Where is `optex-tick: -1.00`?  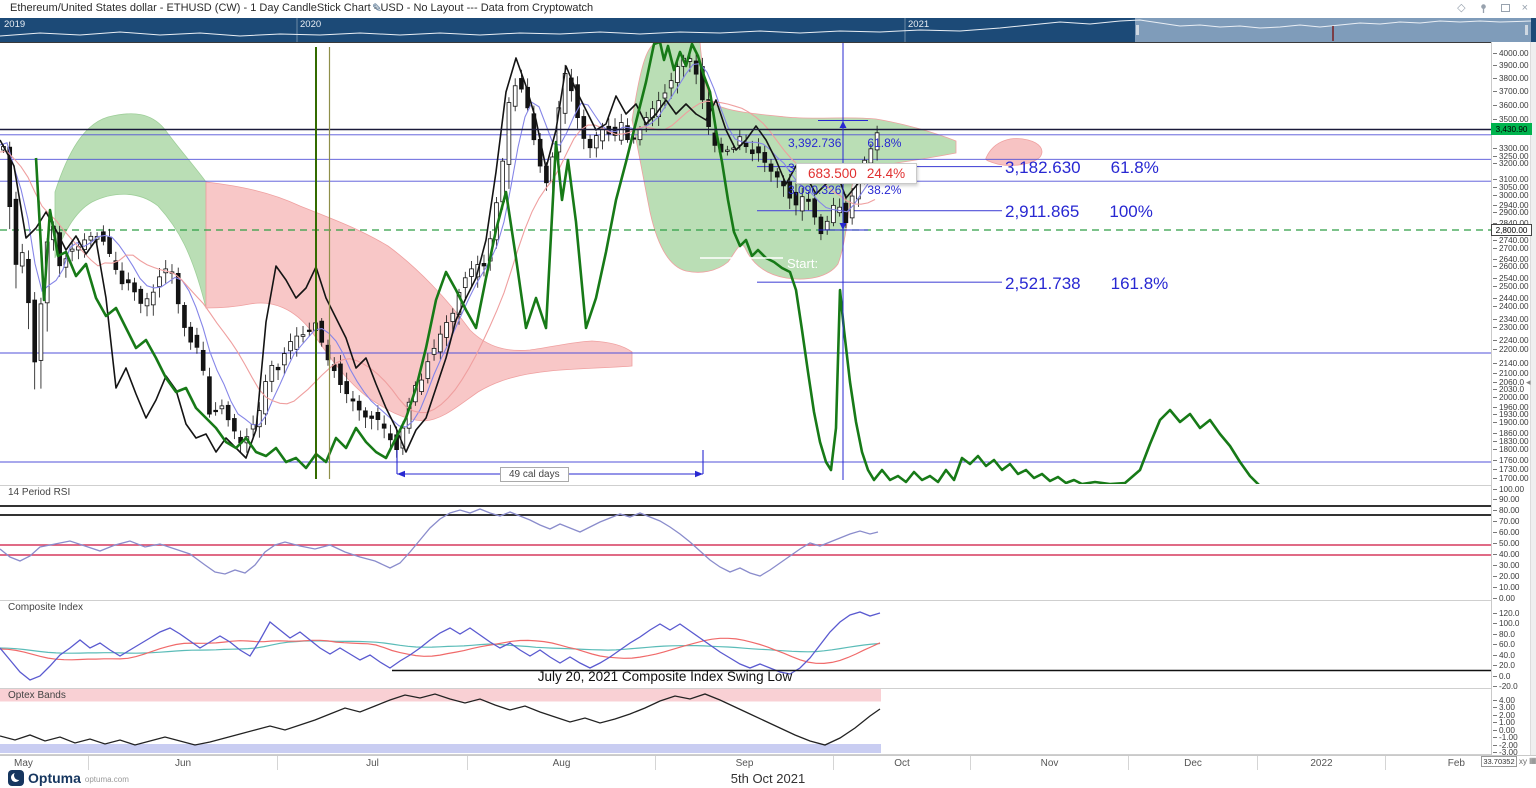 optex-tick: -1.00 is located at coordinates (1505, 737).